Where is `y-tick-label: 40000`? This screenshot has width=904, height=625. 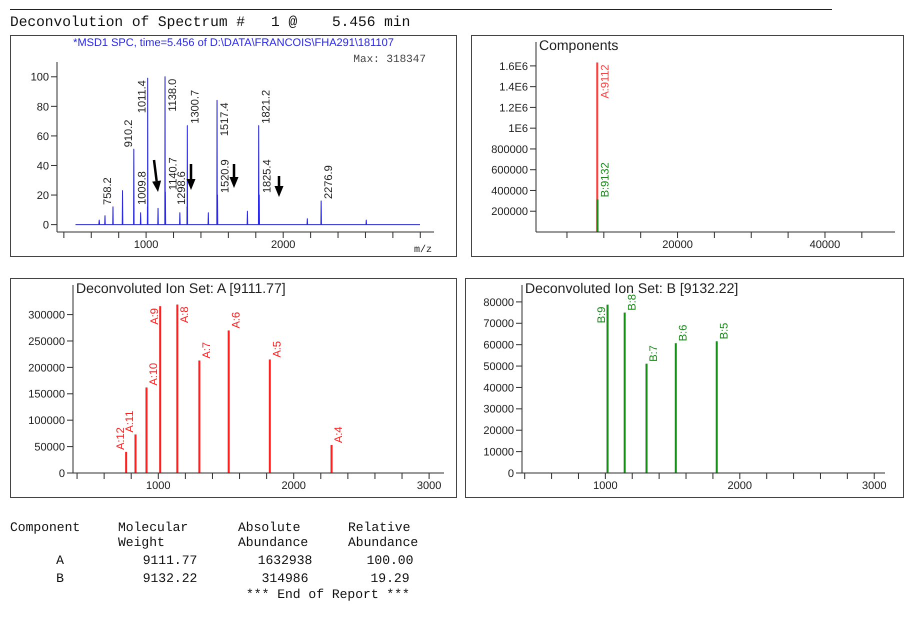
y-tick-label: 40000 is located at coordinates (498, 388).